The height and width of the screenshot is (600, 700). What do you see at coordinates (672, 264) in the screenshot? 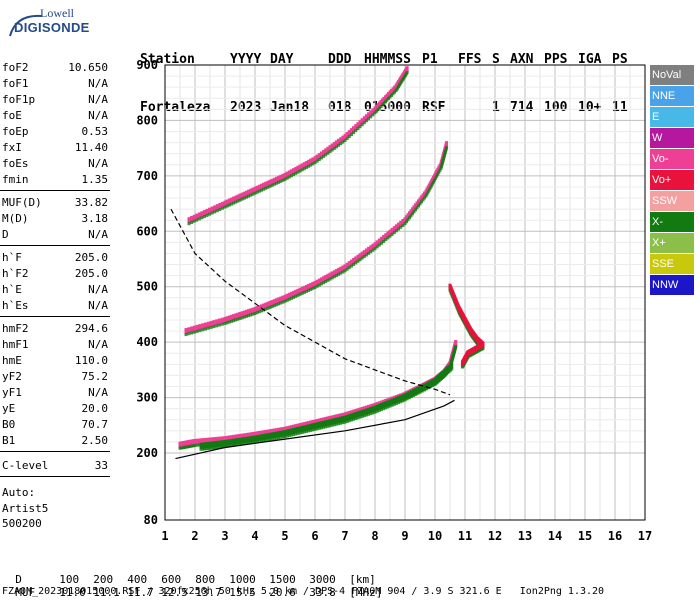
I see `legend-item-sse: SSE` at bounding box center [672, 264].